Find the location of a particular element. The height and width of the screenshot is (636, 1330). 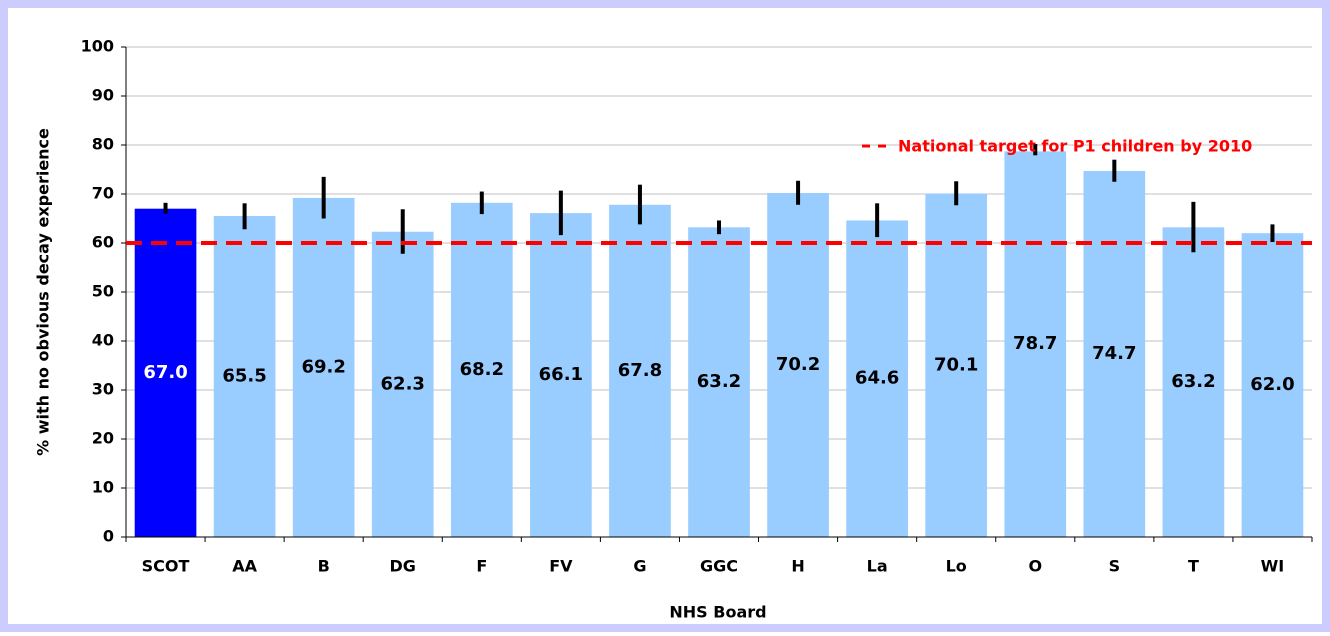

value-label: 64.6 is located at coordinates (877, 378).